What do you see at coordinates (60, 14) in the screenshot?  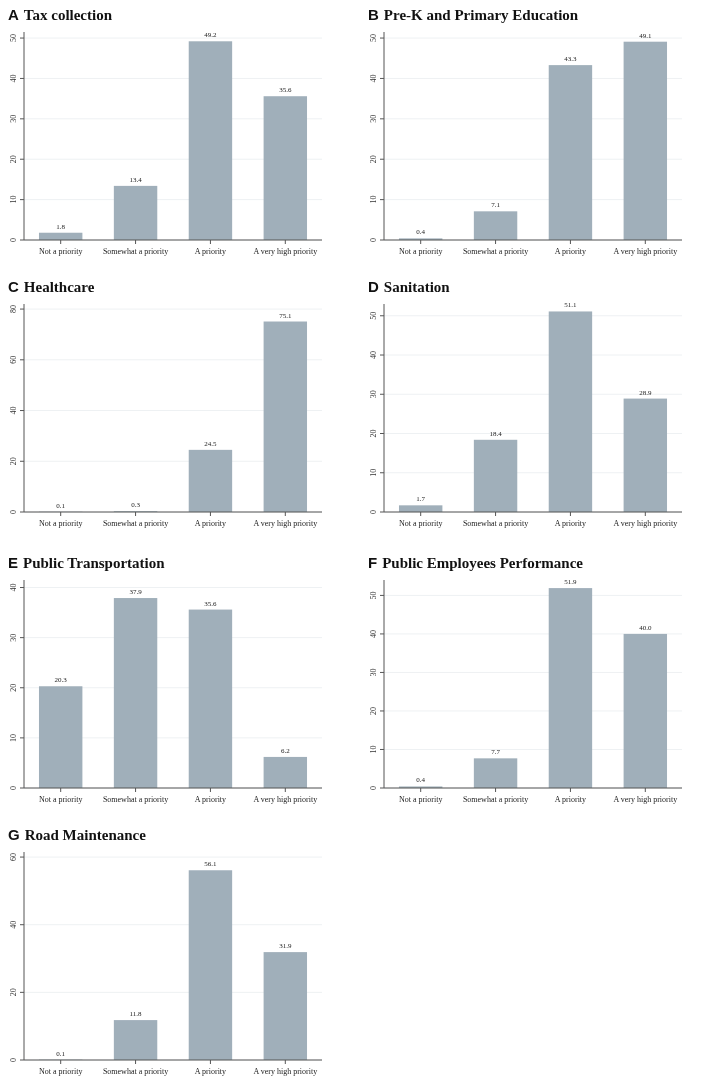 I see `chart-title: A Tax collection` at bounding box center [60, 14].